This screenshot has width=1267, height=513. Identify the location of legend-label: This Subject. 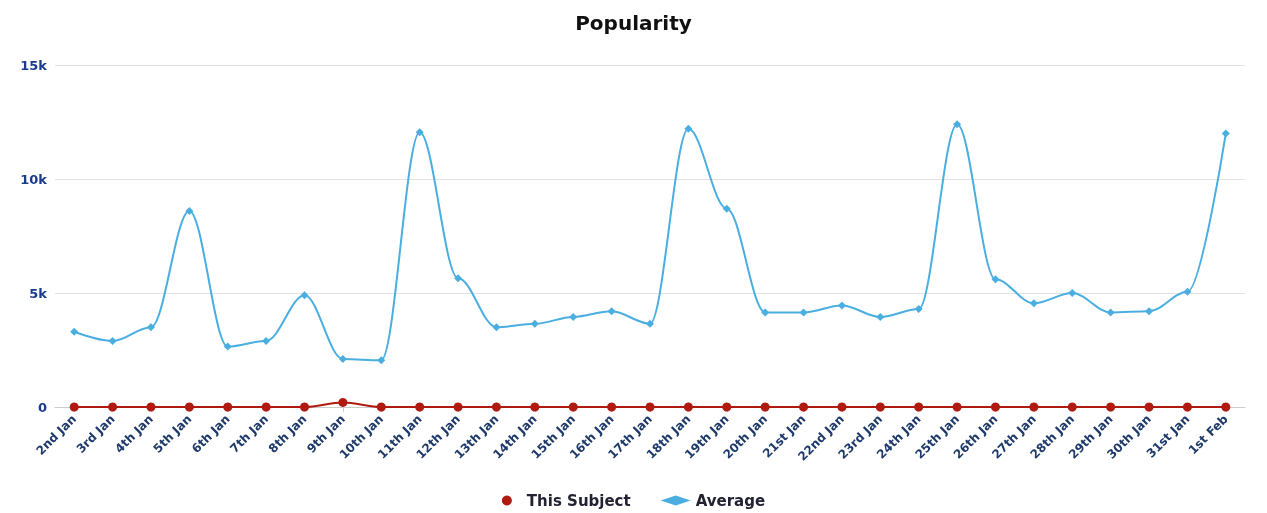
(578, 500).